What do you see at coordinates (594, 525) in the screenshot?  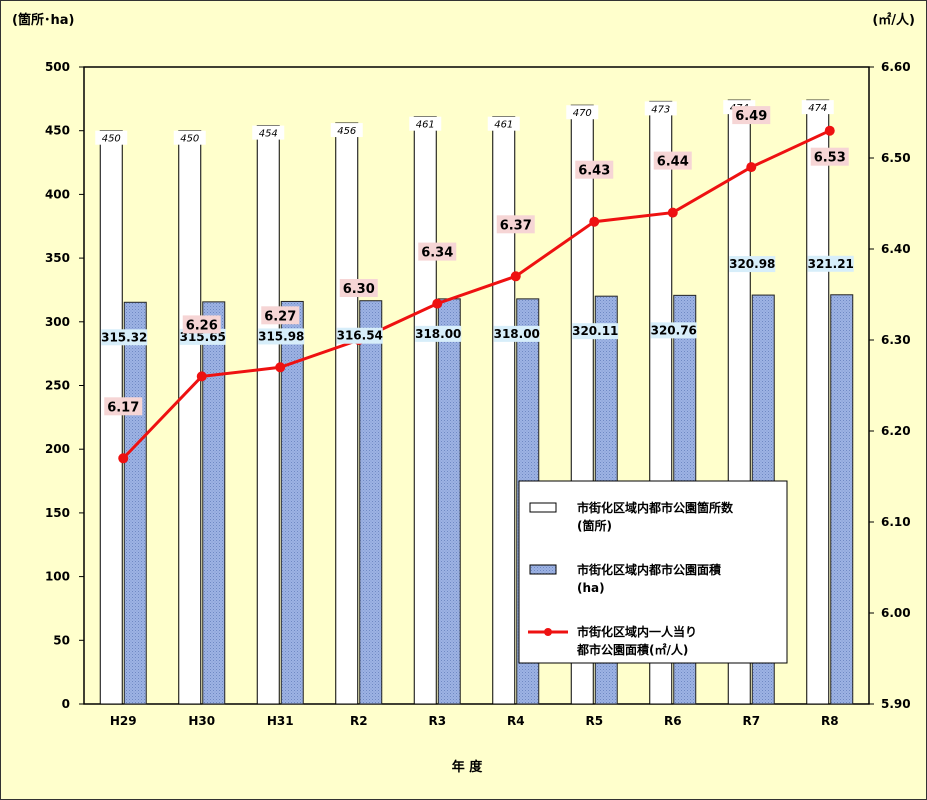 I see `legend-label-count-unit: (箇所)` at bounding box center [594, 525].